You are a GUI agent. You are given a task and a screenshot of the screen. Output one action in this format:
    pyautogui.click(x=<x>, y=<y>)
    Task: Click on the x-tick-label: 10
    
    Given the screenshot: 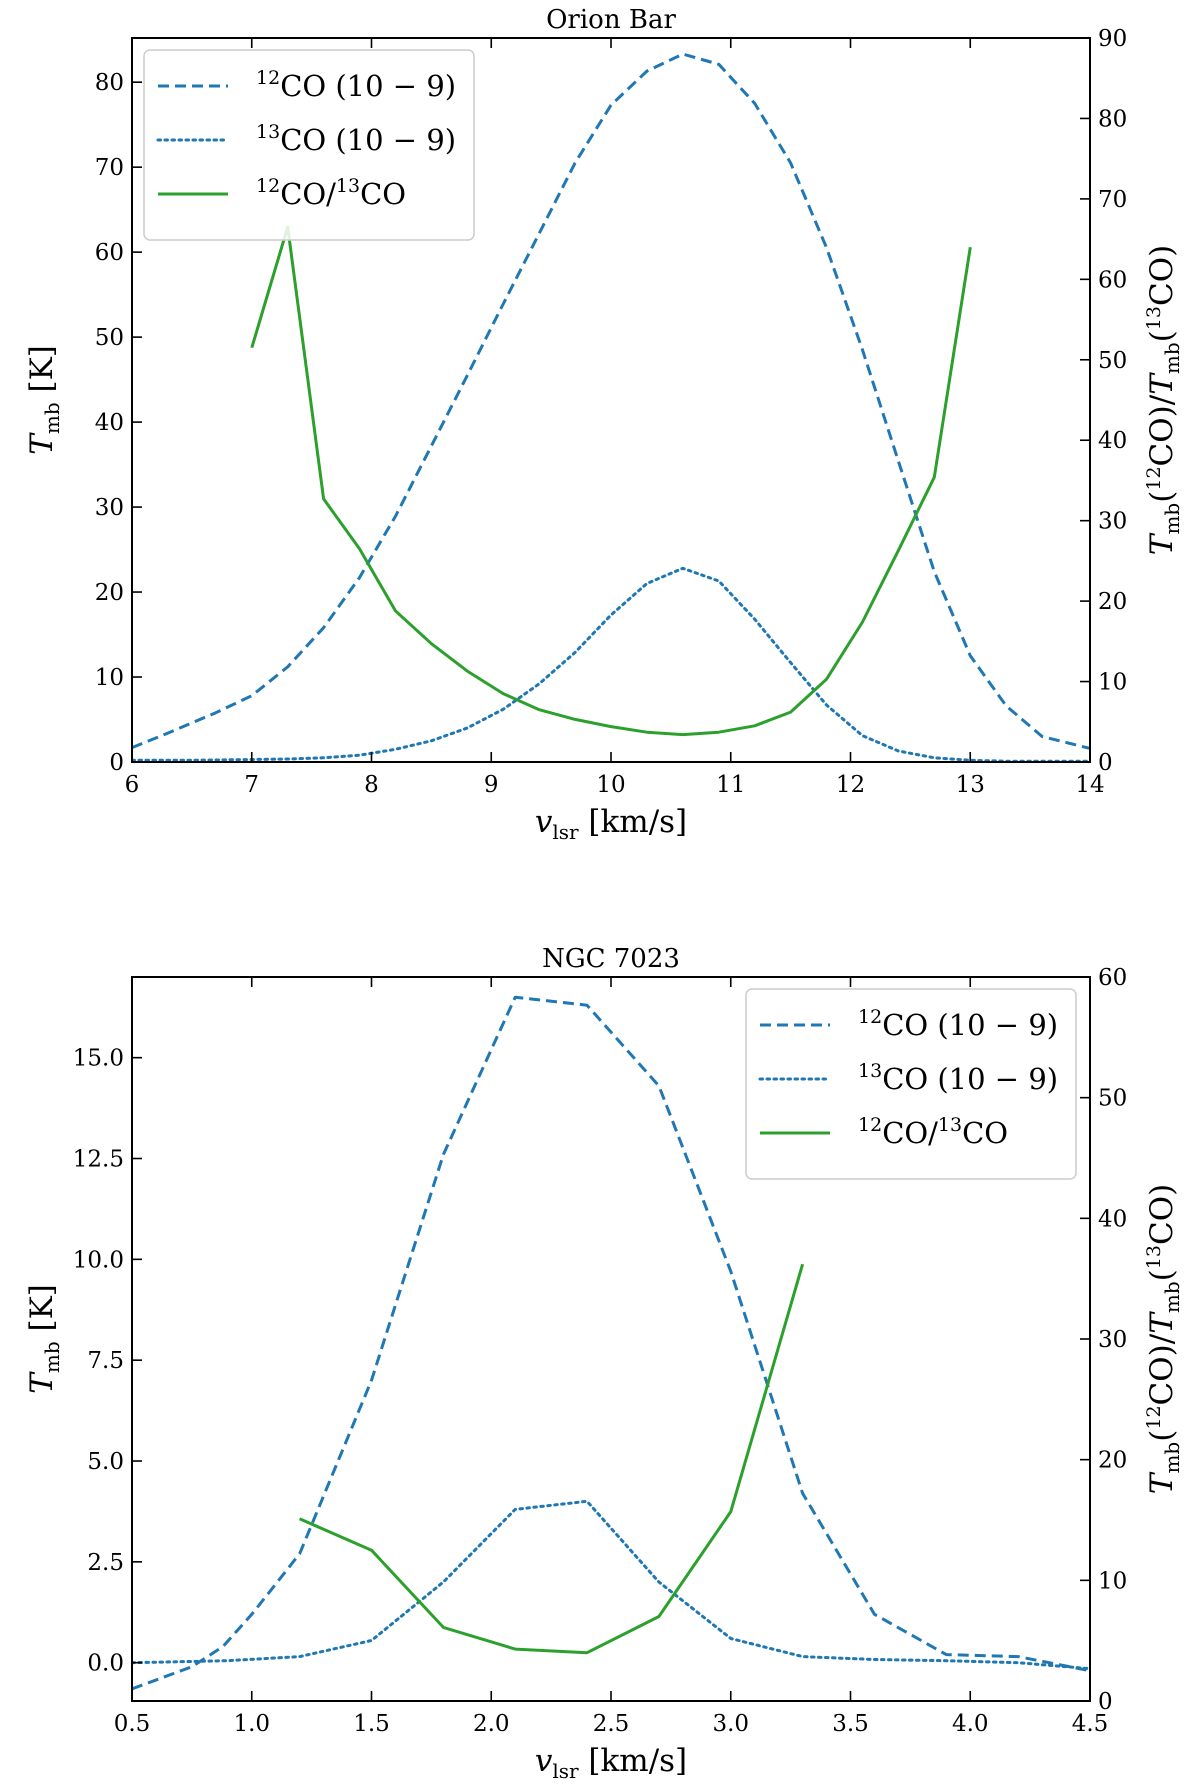 What is the action you would take?
    pyautogui.click(x=610, y=785)
    